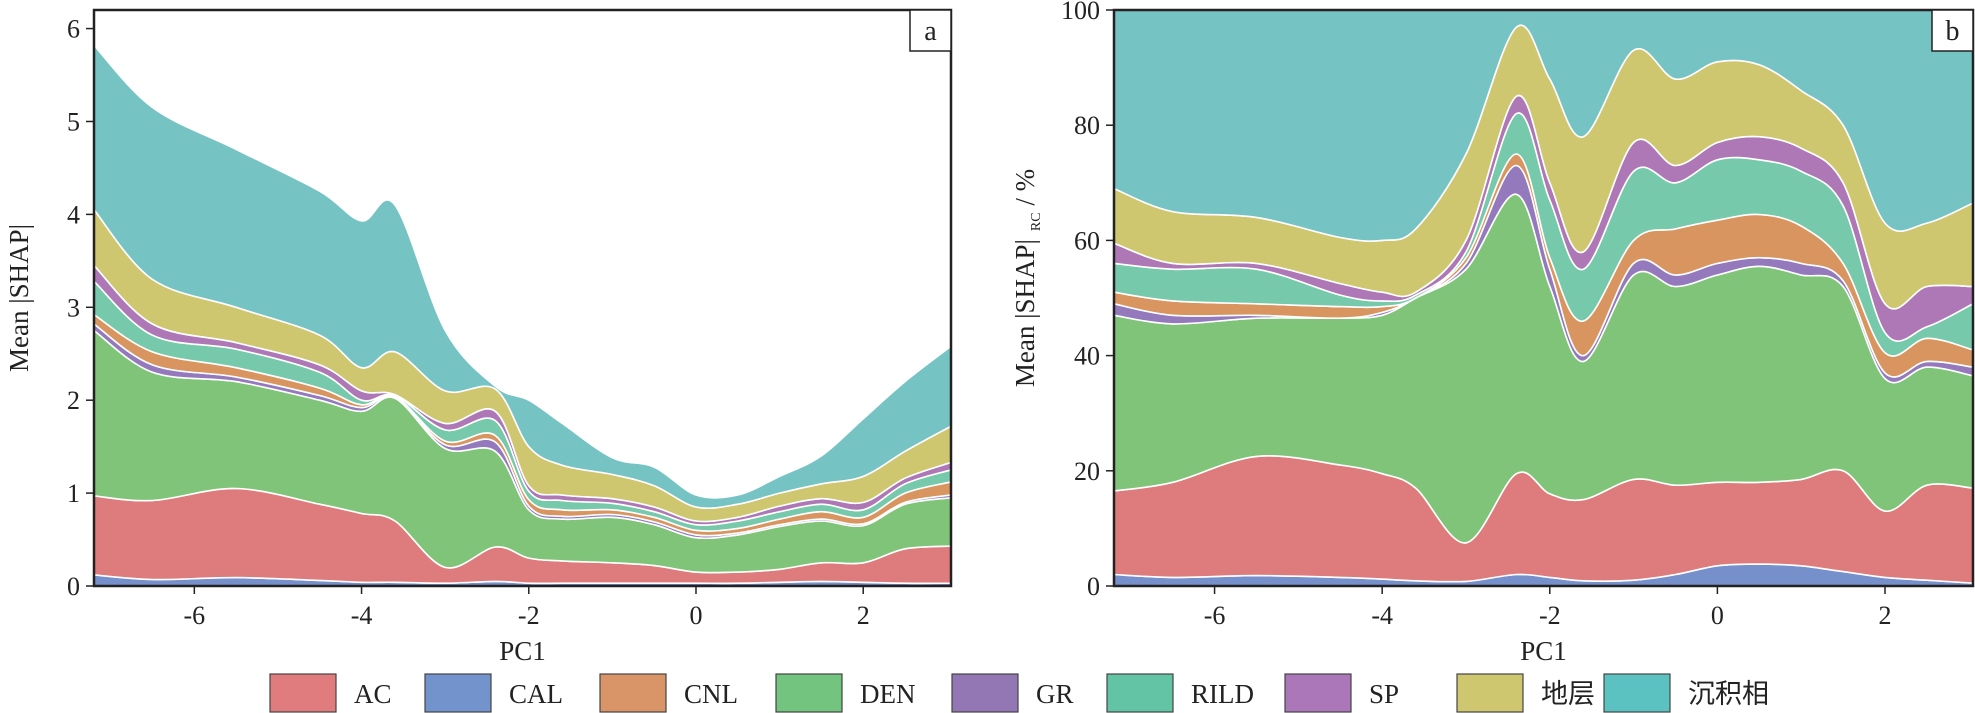 Image resolution: width=1975 pixels, height=713 pixels. What do you see at coordinates (888, 694) in the screenshot?
I see `legend-label: DEN` at bounding box center [888, 694].